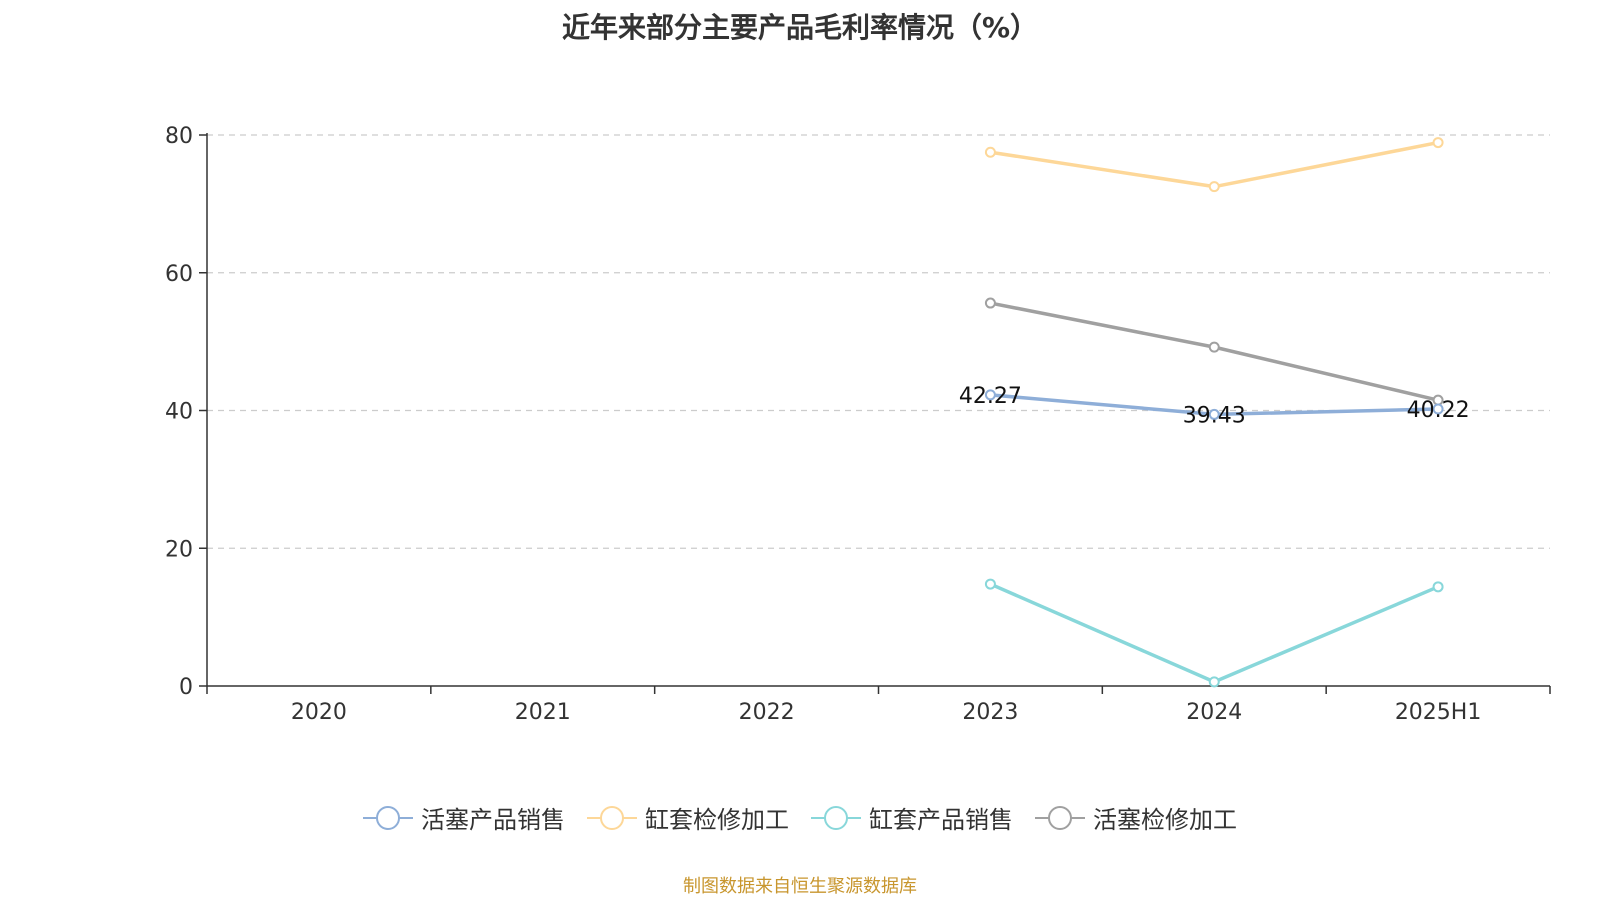 This screenshot has width=1600, height=900. Describe the element at coordinates (800, 27) in the screenshot. I see `chart-title: 近年来部分主要产品毛利率情况（%）` at that location.